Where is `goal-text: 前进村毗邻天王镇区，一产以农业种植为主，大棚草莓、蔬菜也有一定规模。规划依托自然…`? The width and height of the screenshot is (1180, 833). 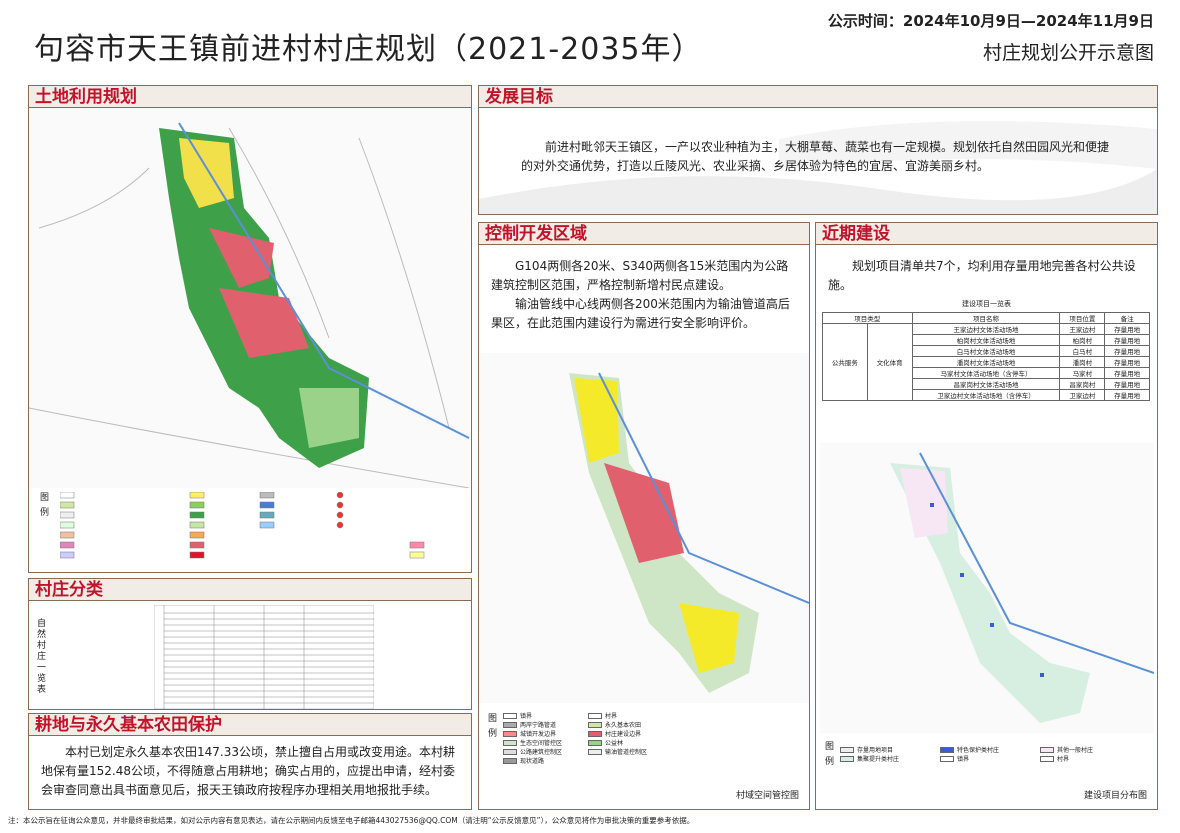
goal-text: 前进村毗邻天王镇区，一产以农业种植为主，大棚草莓、蔬菜也有一定规模。规划依托自然… is located at coordinates (815, 156).